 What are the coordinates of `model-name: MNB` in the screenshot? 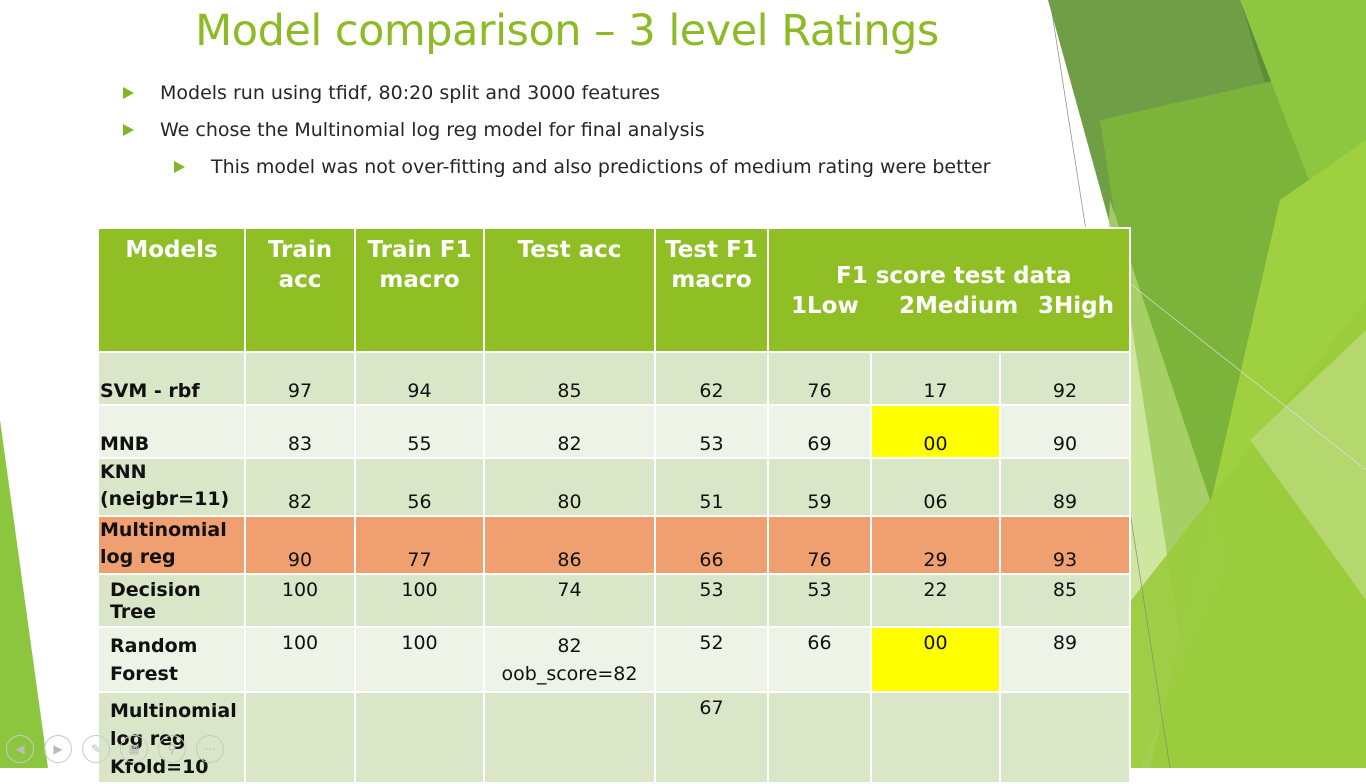 It's located at (171, 431).